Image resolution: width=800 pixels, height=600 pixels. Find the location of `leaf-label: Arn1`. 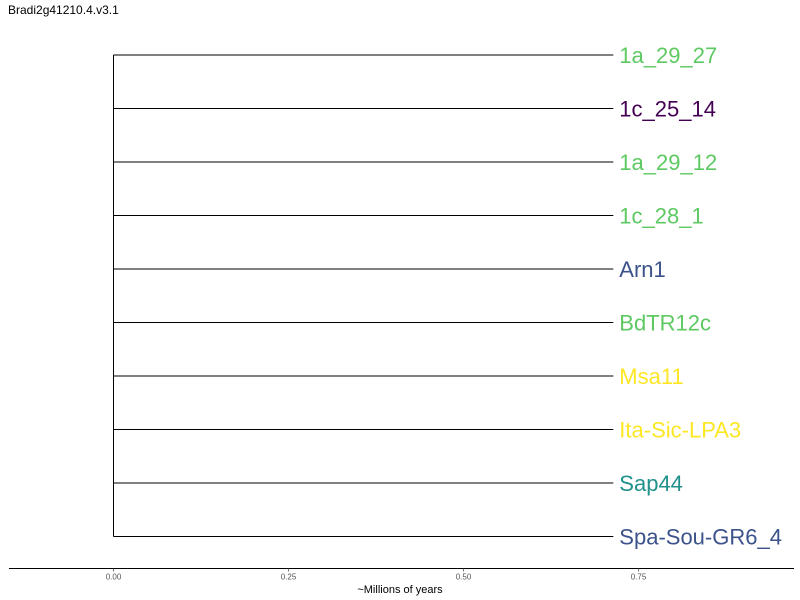

leaf-label: Arn1 is located at coordinates (642, 269).